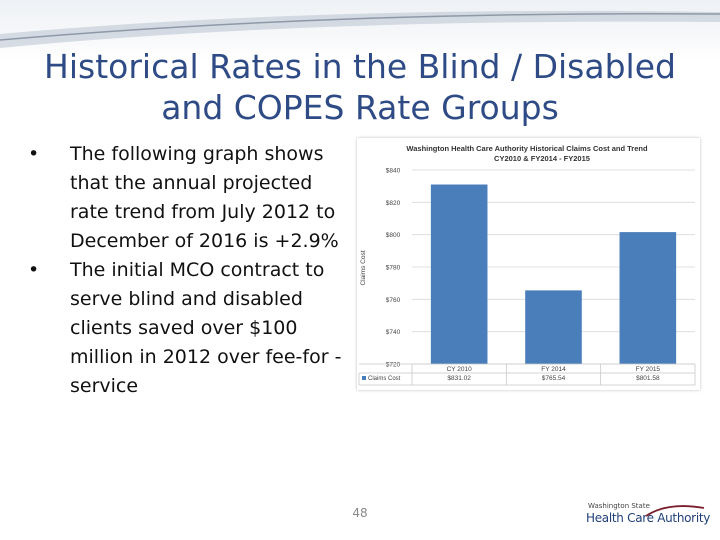 The width and height of the screenshot is (720, 540). Describe the element at coordinates (553, 369) in the screenshot. I see `x-category-label: FY 2014` at that location.